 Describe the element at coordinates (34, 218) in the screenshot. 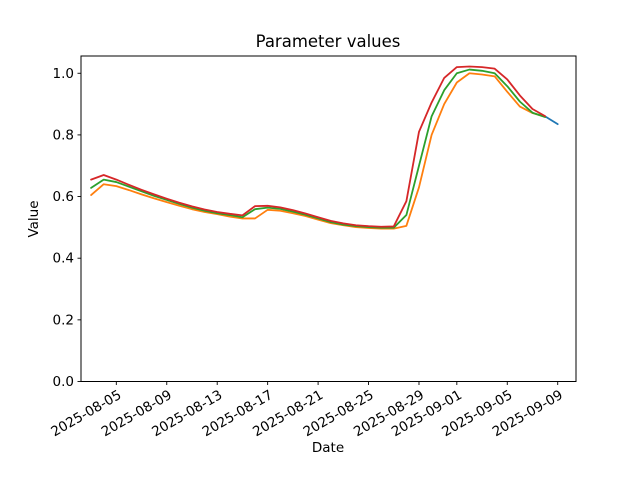

I see `y-axis-label: Value` at that location.